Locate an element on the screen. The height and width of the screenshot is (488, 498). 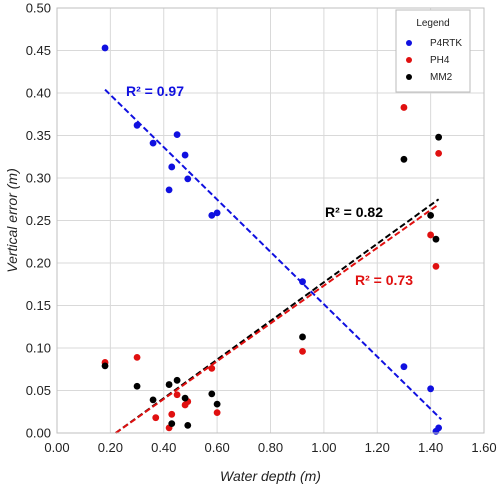
x-tick-label: 0.00 is located at coordinates (56, 447).